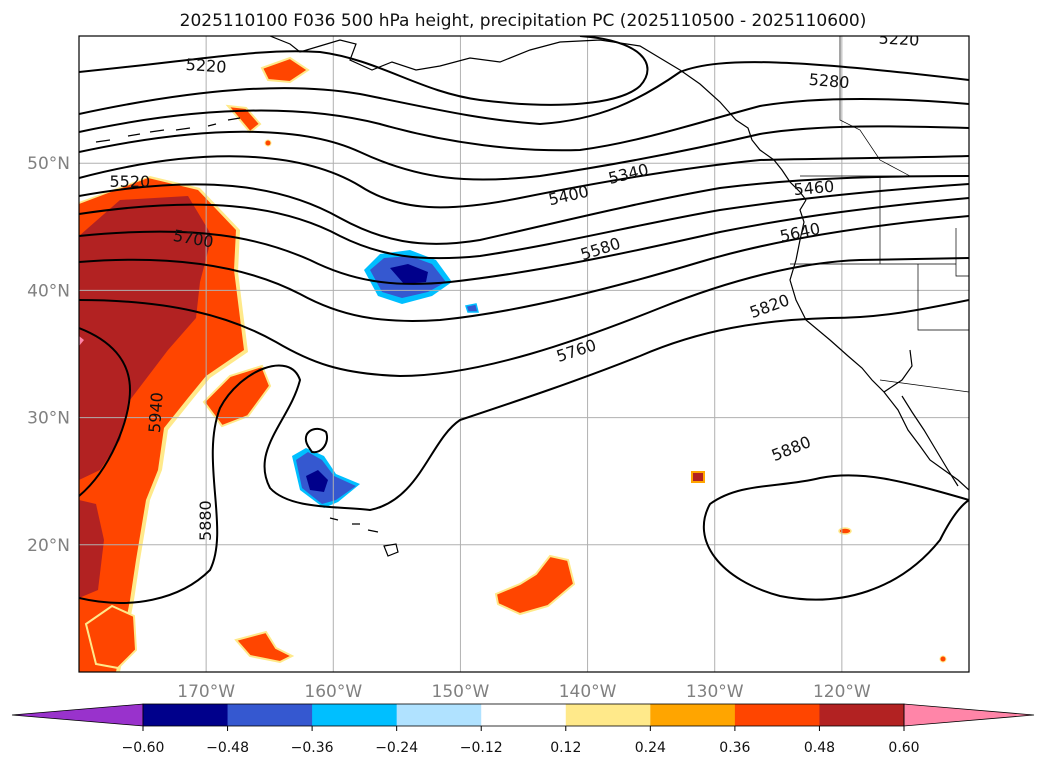 This screenshot has width=1047, height=765. I want to click on contour-label-text: 5940, so click(156, 413).